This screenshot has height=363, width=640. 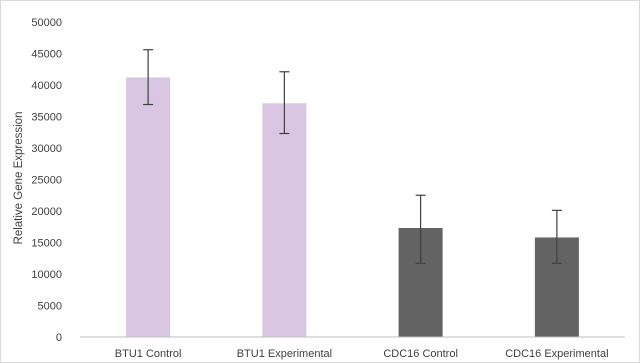 What do you see at coordinates (46, 275) in the screenshot?
I see `y-tick-label: 10000` at bounding box center [46, 275].